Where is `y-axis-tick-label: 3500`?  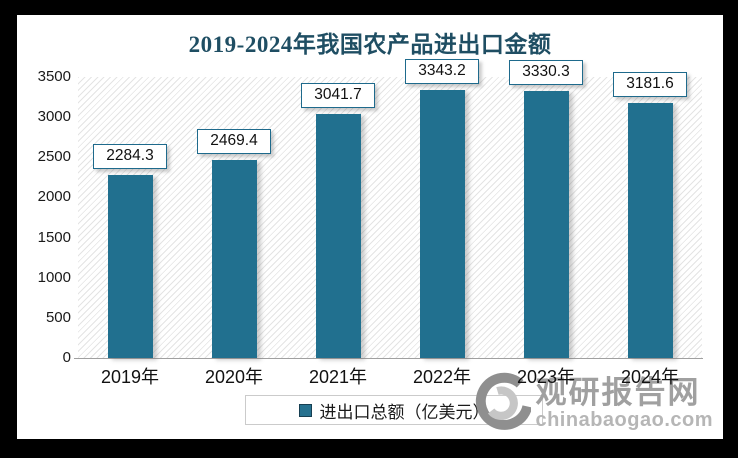 y-axis-tick-label: 3500 is located at coordinates (54, 76).